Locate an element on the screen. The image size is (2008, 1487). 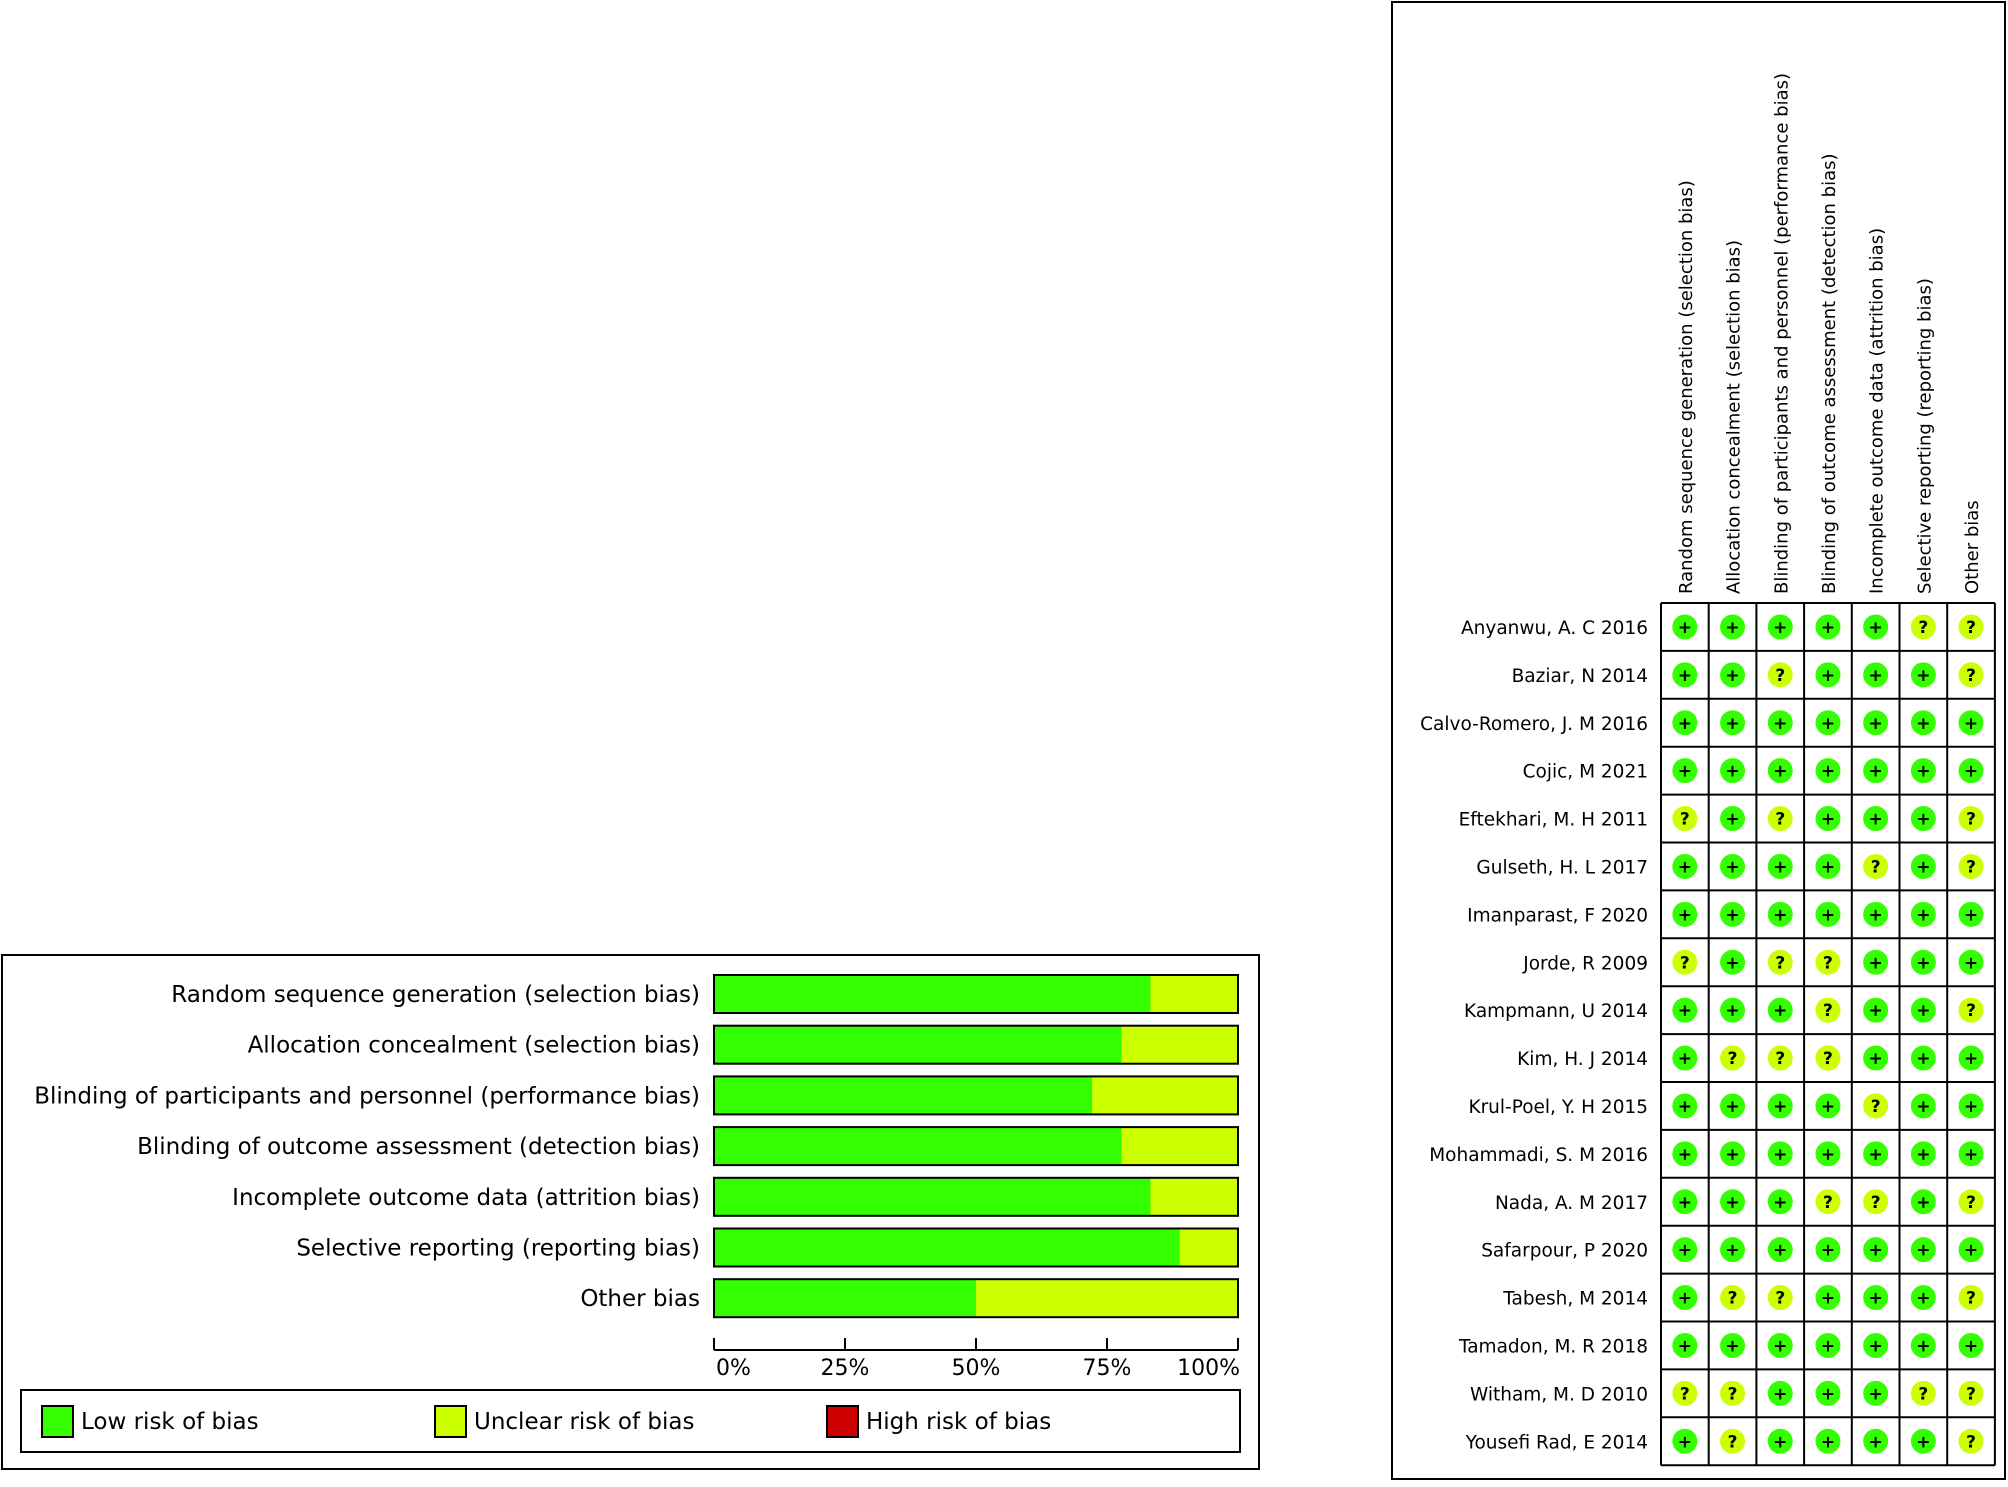
study-label: Kampmann, U 2014 is located at coordinates (1556, 1011).